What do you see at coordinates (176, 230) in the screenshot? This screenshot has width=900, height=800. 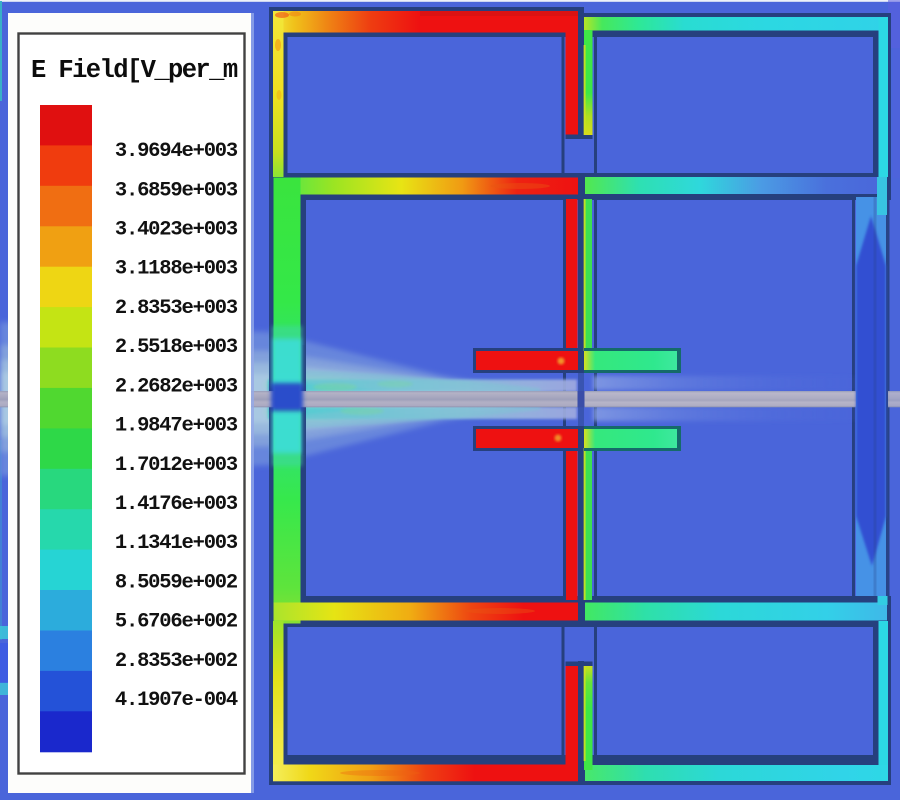 I see `svg-text: 3.4023e+003` at bounding box center [176, 230].